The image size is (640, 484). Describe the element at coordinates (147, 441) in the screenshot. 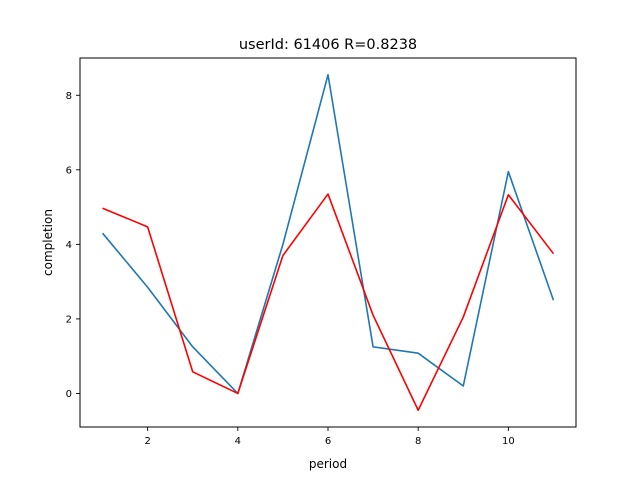

I see `x-tick-label: 2` at that location.